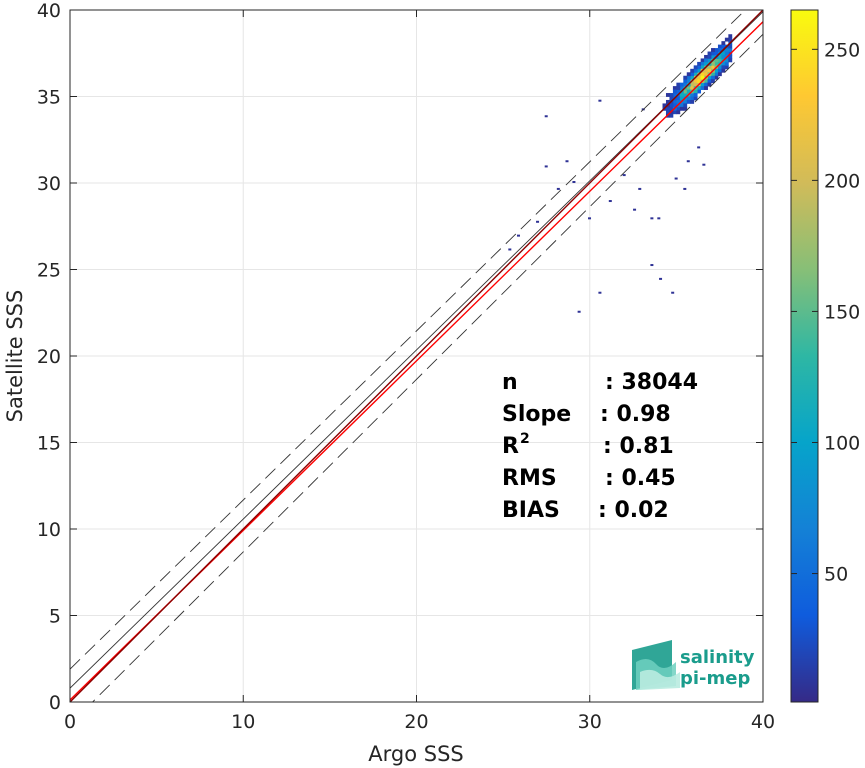 This screenshot has height=768, width=865. I want to click on logo-line2: pi-mep, so click(715, 678).